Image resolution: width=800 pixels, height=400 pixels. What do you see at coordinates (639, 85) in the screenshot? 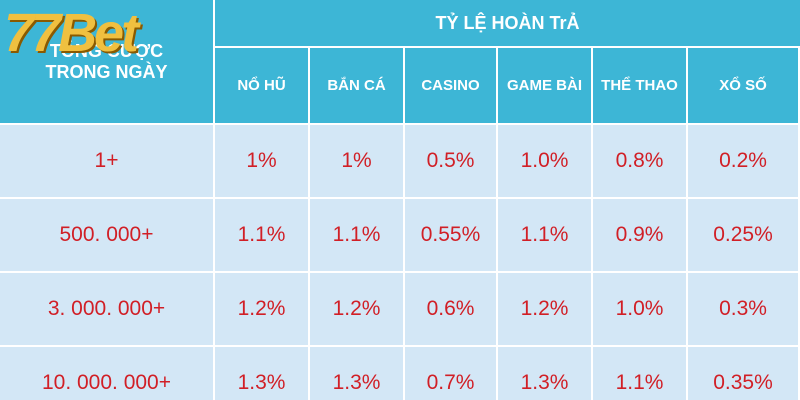
I see `column-header: THỂ THAO` at bounding box center [639, 85].